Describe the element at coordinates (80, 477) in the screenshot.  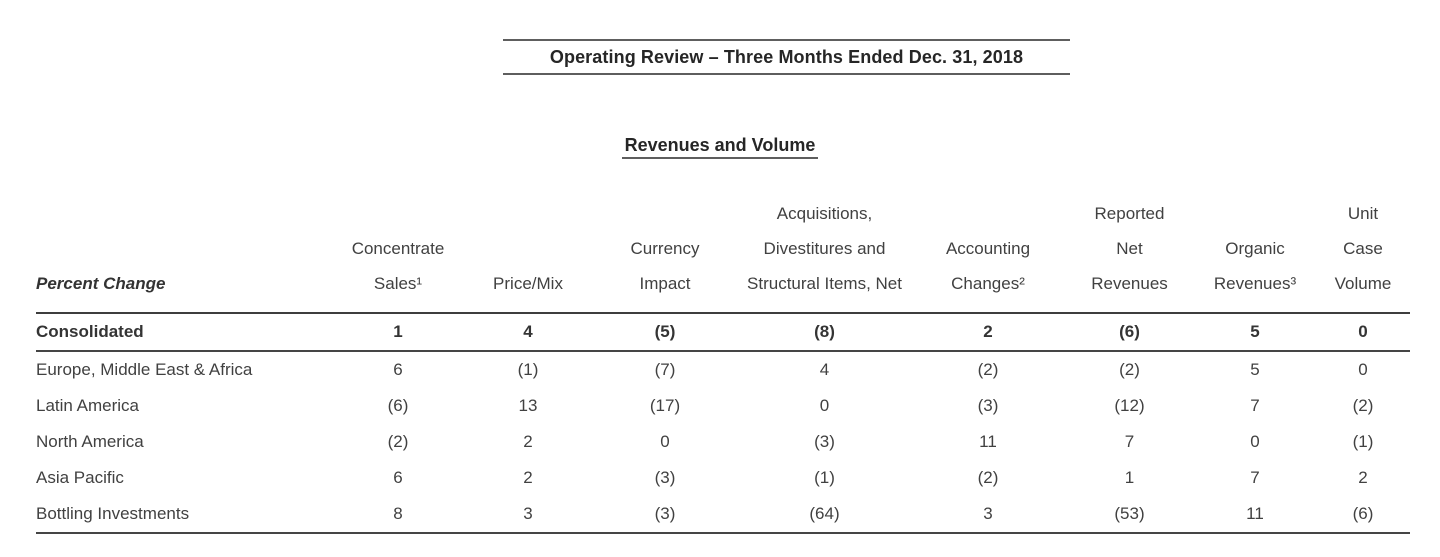
I see `row-label: Asia Pacific` at that location.